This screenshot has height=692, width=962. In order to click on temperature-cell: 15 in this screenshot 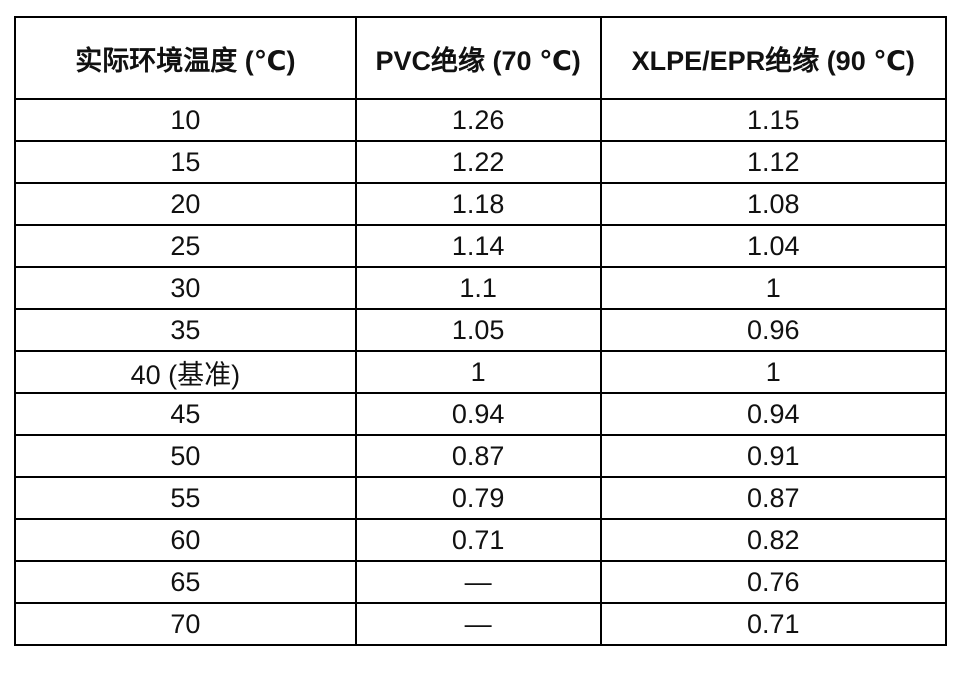, I will do `click(185, 162)`.